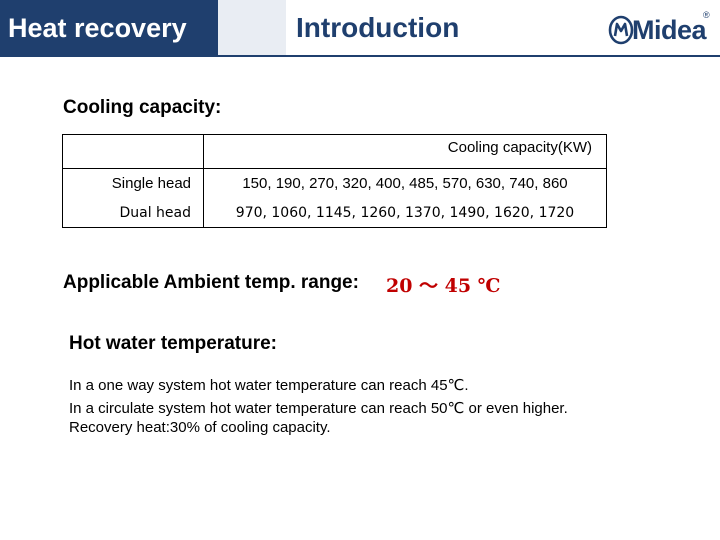  I want to click on section-title: Heat recovery, so click(97, 28).